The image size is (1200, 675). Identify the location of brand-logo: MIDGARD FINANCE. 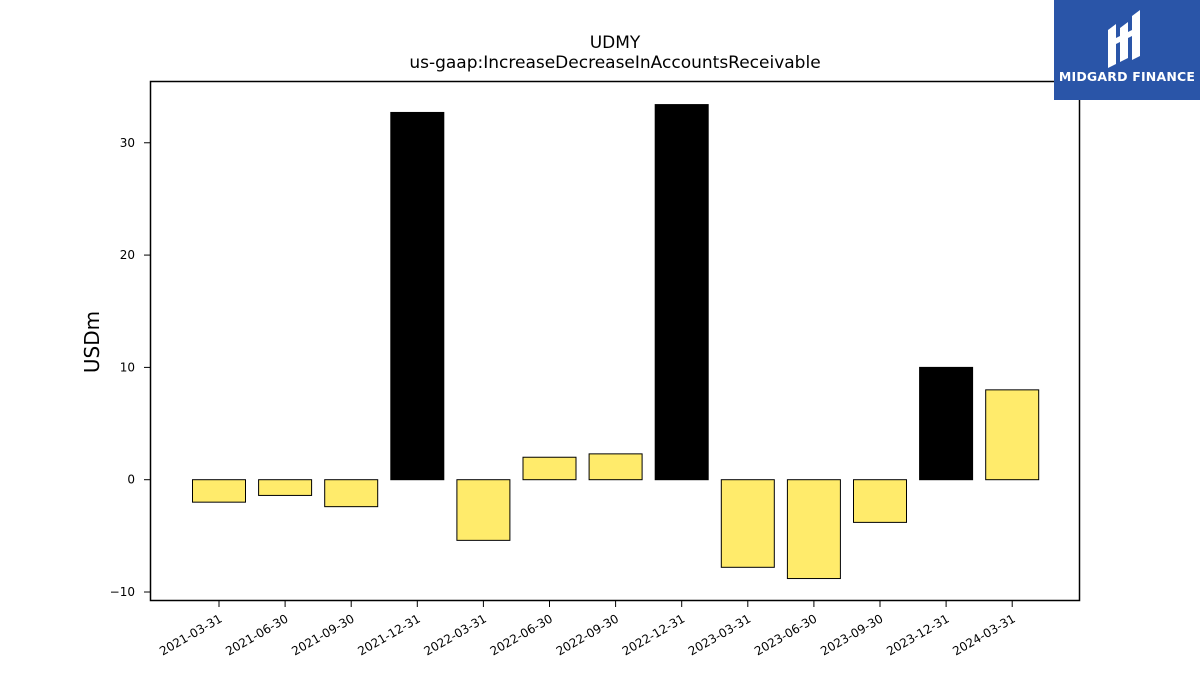
(1127, 50).